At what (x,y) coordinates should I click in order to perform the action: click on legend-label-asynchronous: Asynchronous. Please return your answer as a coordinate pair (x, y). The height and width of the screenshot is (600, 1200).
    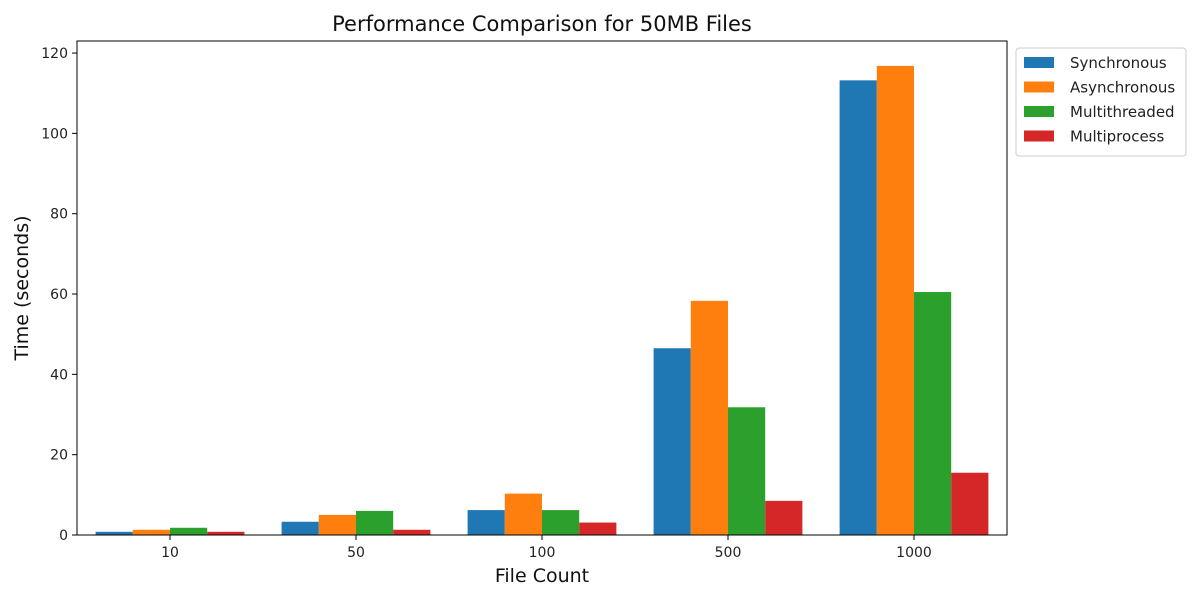
    Looking at the image, I should click on (1122, 88).